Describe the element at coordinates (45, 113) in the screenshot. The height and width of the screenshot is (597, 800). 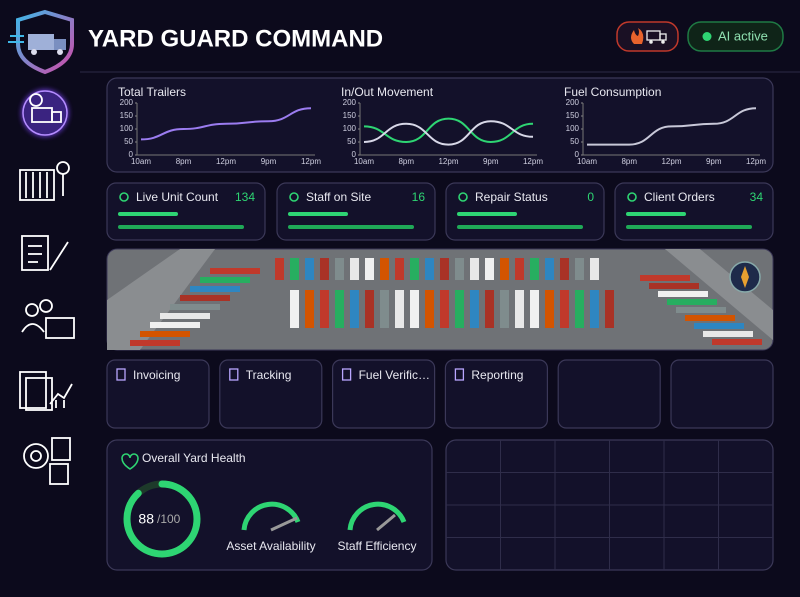
I see `nav-fleet` at that location.